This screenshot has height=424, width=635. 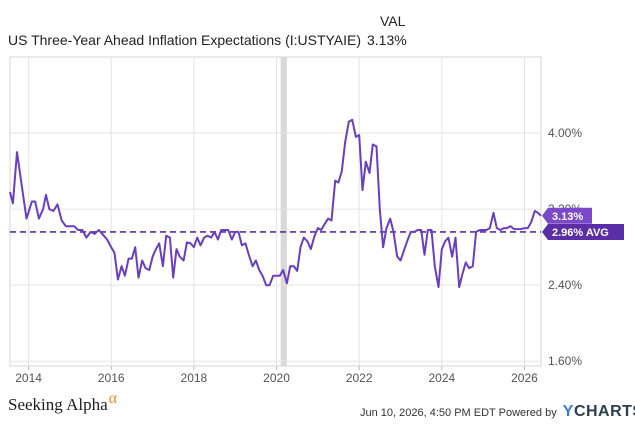 I want to click on x-tick-label: 2020, so click(x=276, y=378).